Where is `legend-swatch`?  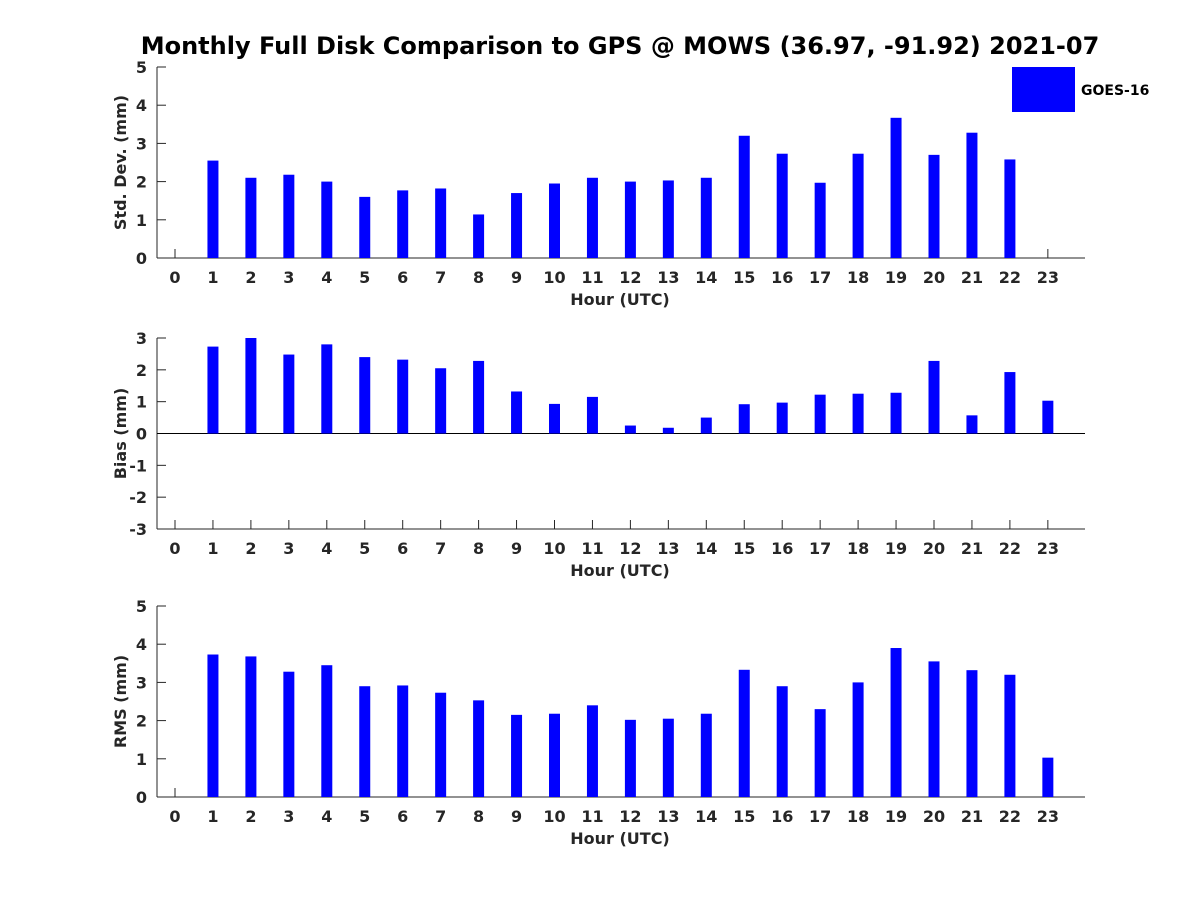
legend-swatch is located at coordinates (1043, 89).